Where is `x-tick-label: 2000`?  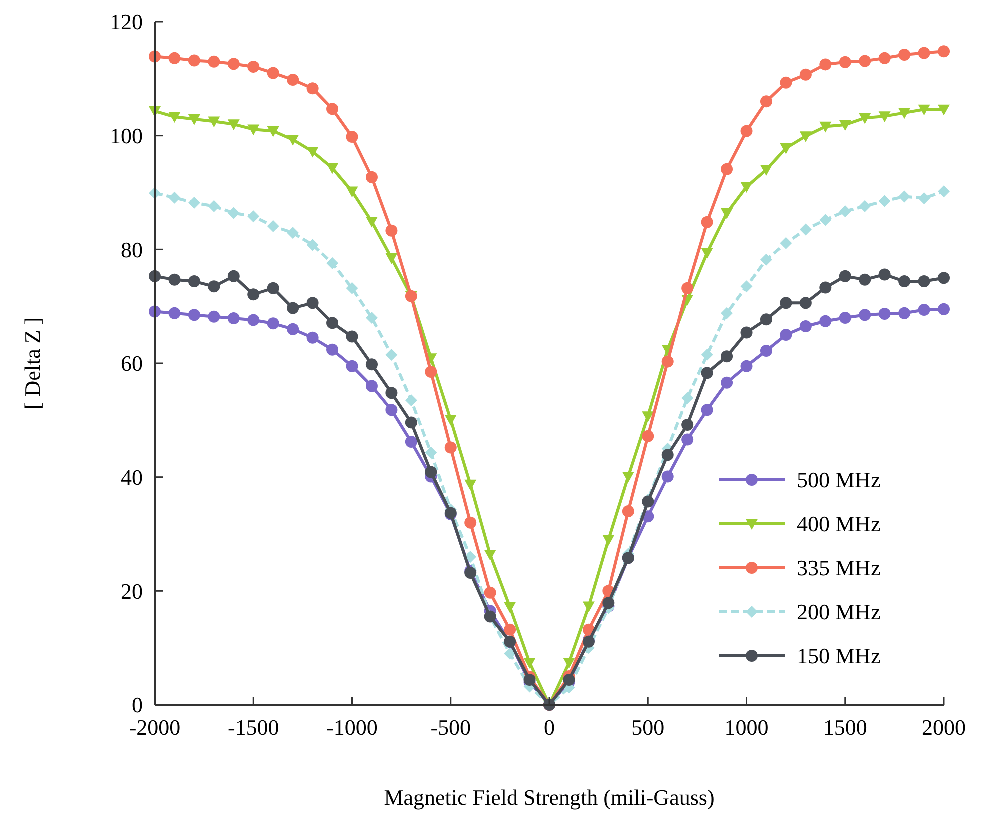 x-tick-label: 2000 is located at coordinates (944, 727).